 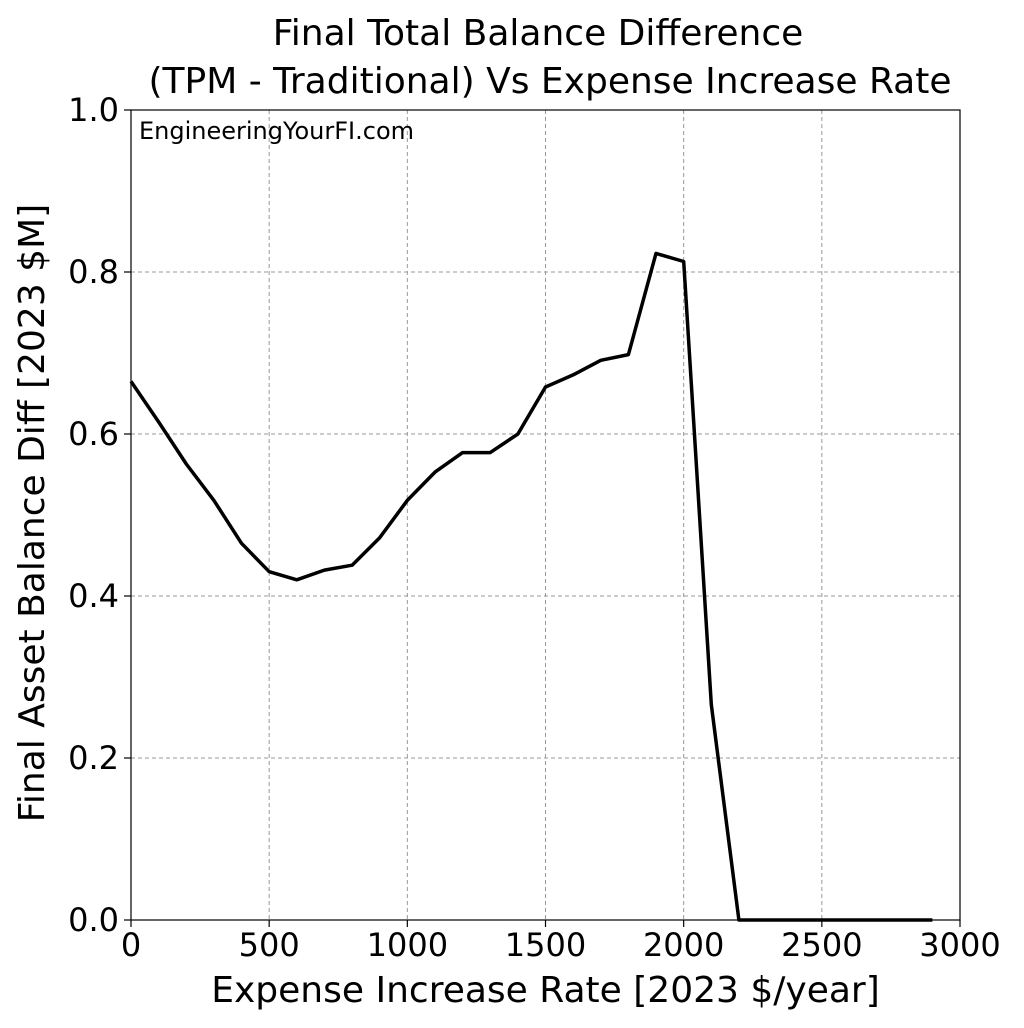 What do you see at coordinates (93, 272) in the screenshot?
I see `y-tick-label-4: 0.8` at bounding box center [93, 272].